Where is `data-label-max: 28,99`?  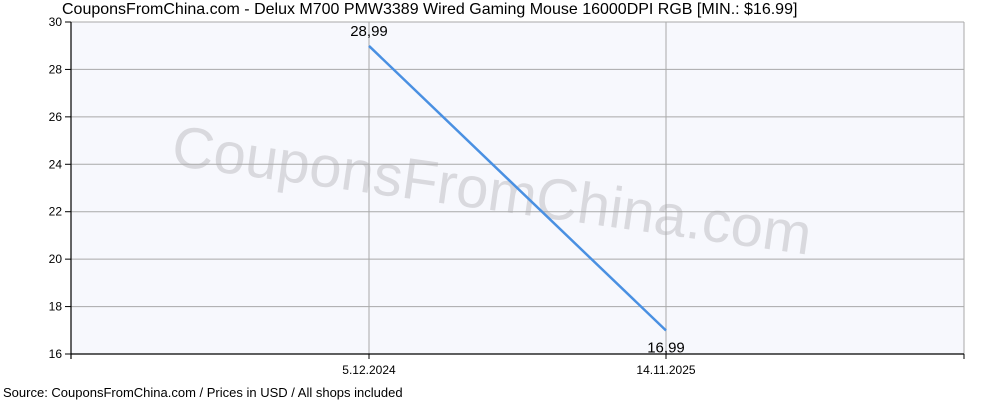
data-label-max: 28,99 is located at coordinates (369, 31).